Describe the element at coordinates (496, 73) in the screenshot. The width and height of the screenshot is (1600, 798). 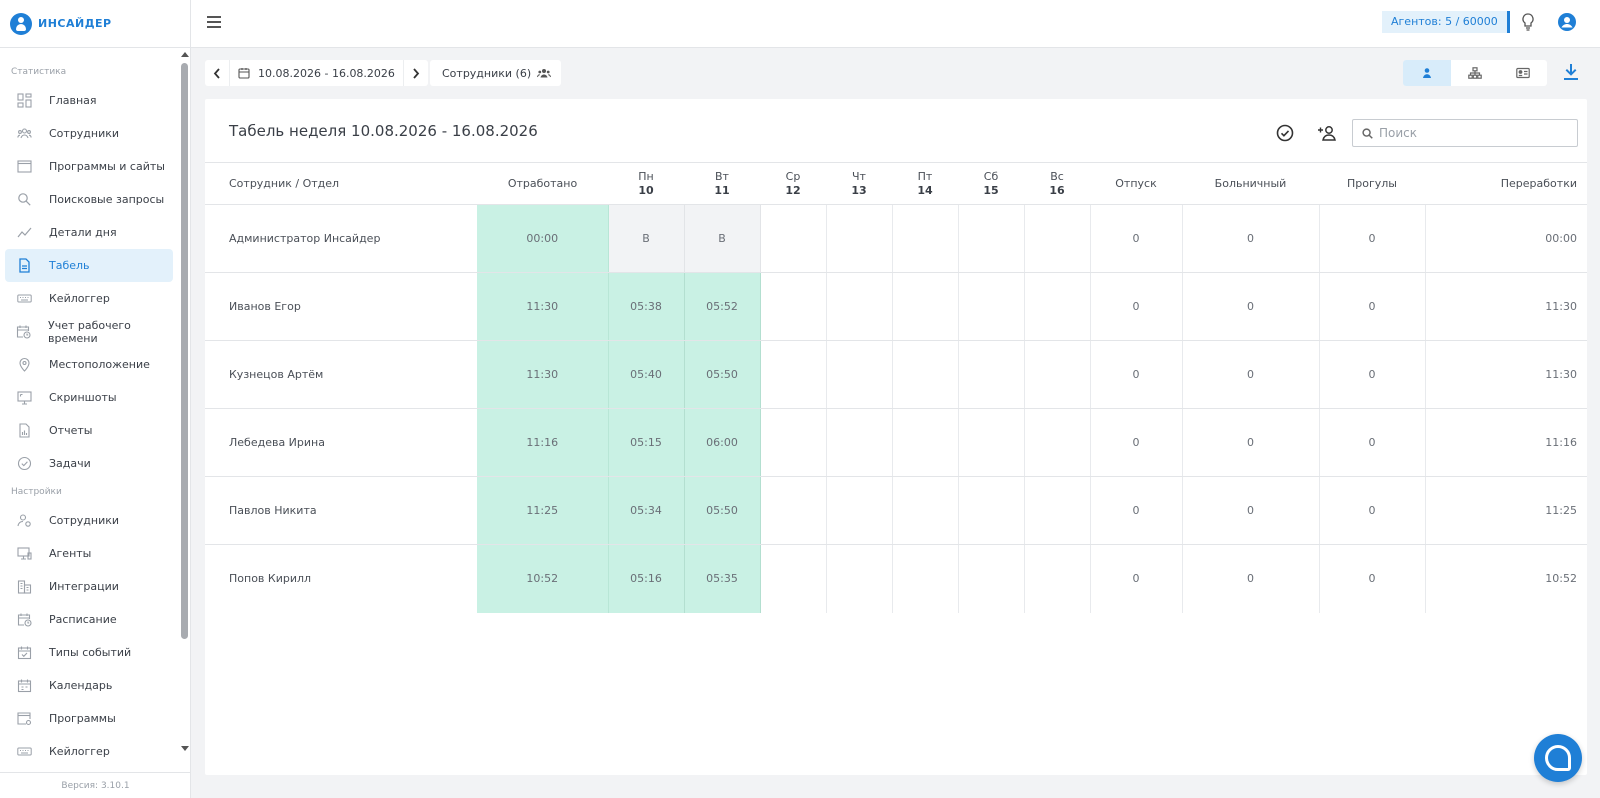
I see `employees-filter-button: Сотрудники (6)` at that location.